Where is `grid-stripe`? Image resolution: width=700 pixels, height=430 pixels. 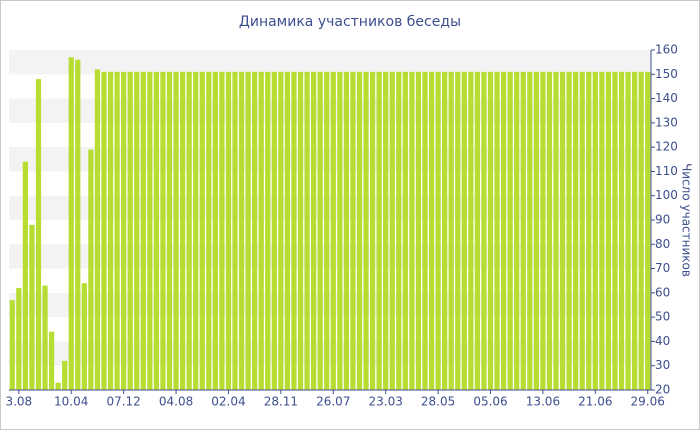 grid-stripe is located at coordinates (330, 62).